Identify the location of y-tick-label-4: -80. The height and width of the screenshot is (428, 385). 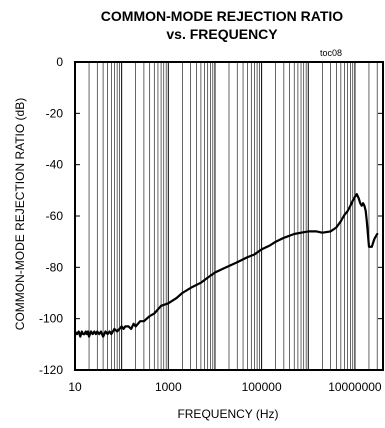
(55, 267).